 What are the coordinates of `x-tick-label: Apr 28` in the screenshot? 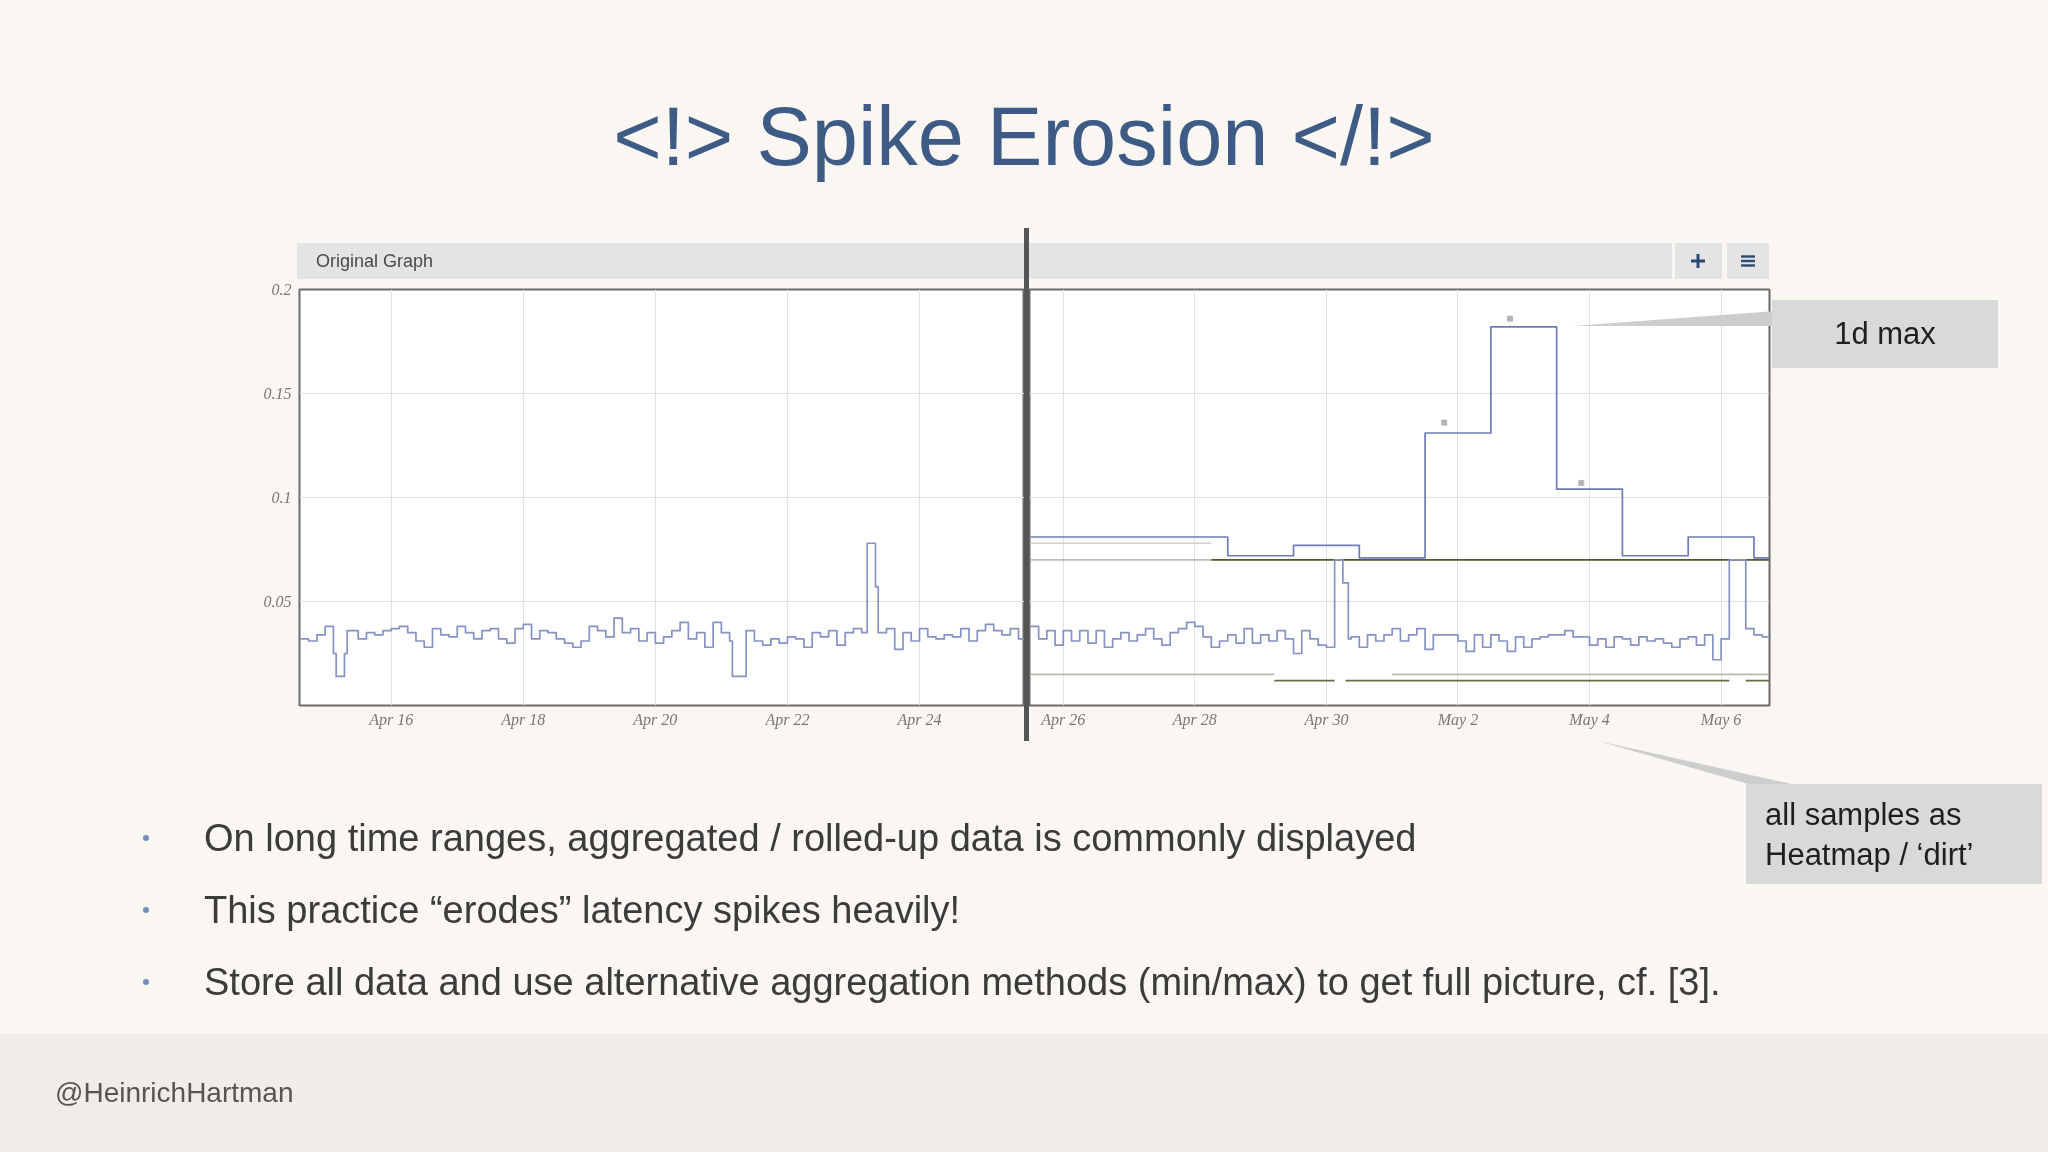 It's located at (1194, 719).